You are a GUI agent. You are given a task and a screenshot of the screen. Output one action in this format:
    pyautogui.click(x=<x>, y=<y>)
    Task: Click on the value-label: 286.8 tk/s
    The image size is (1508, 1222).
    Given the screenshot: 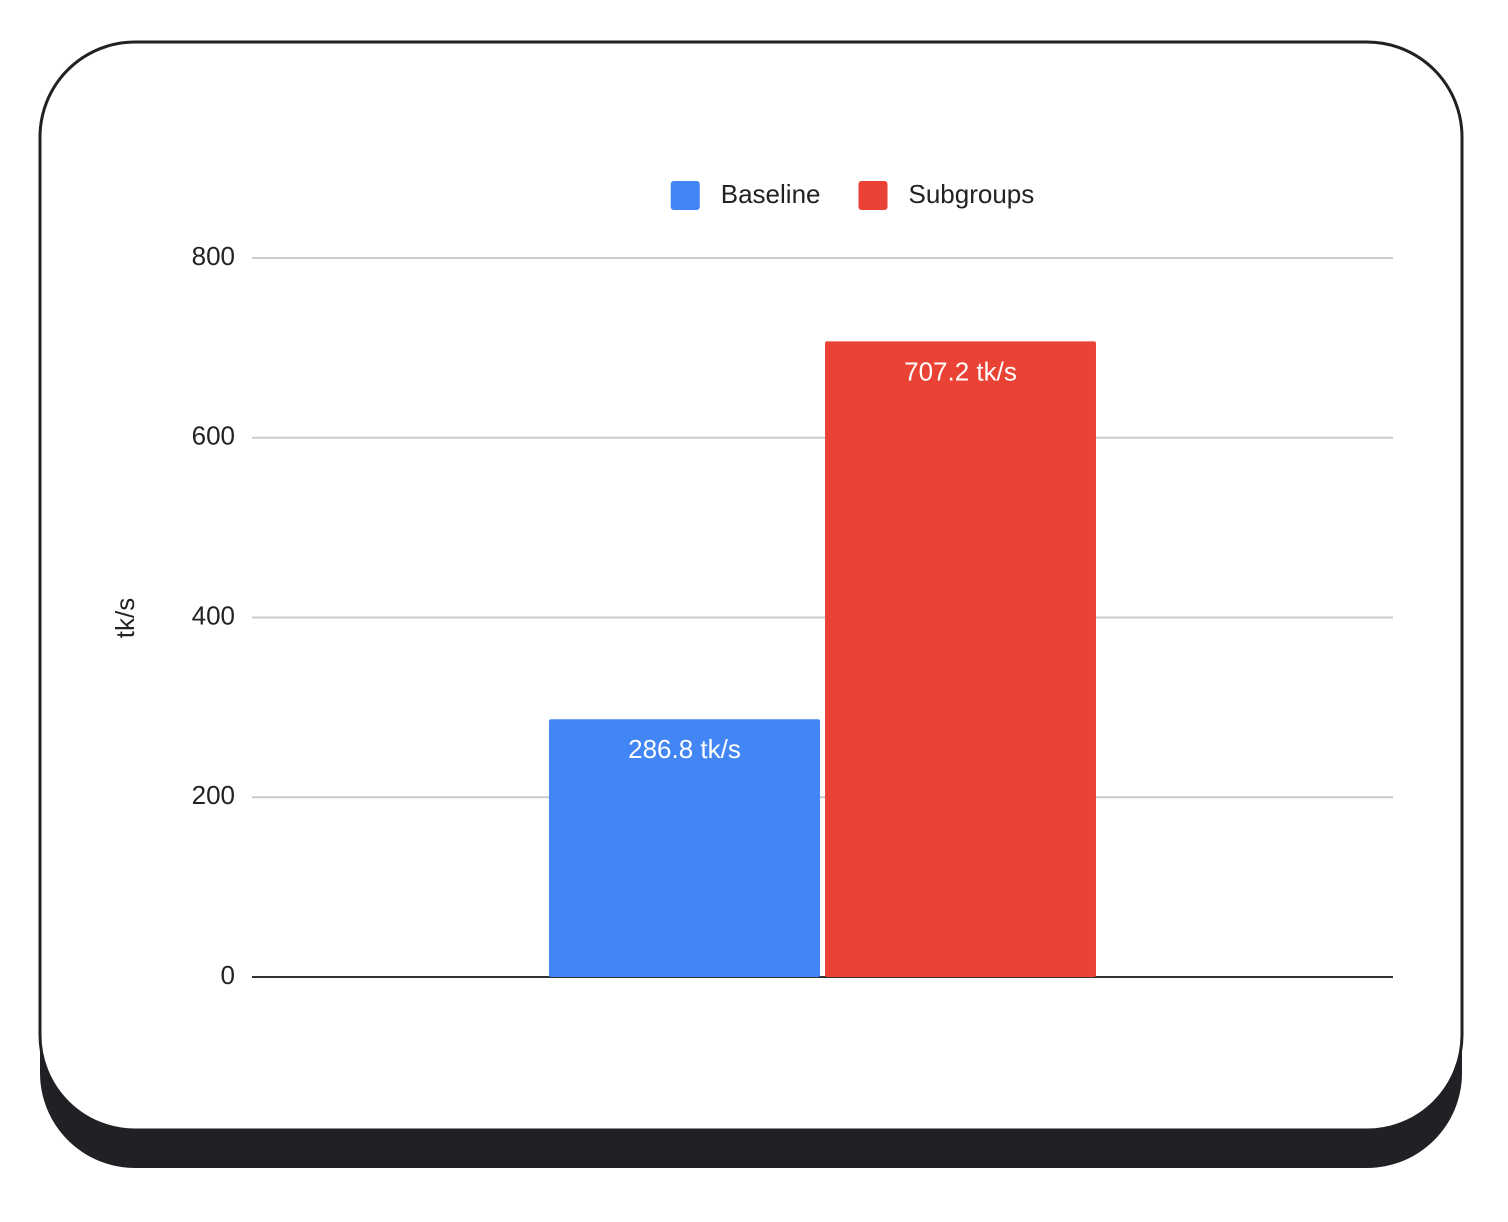 What is the action you would take?
    pyautogui.click(x=684, y=749)
    